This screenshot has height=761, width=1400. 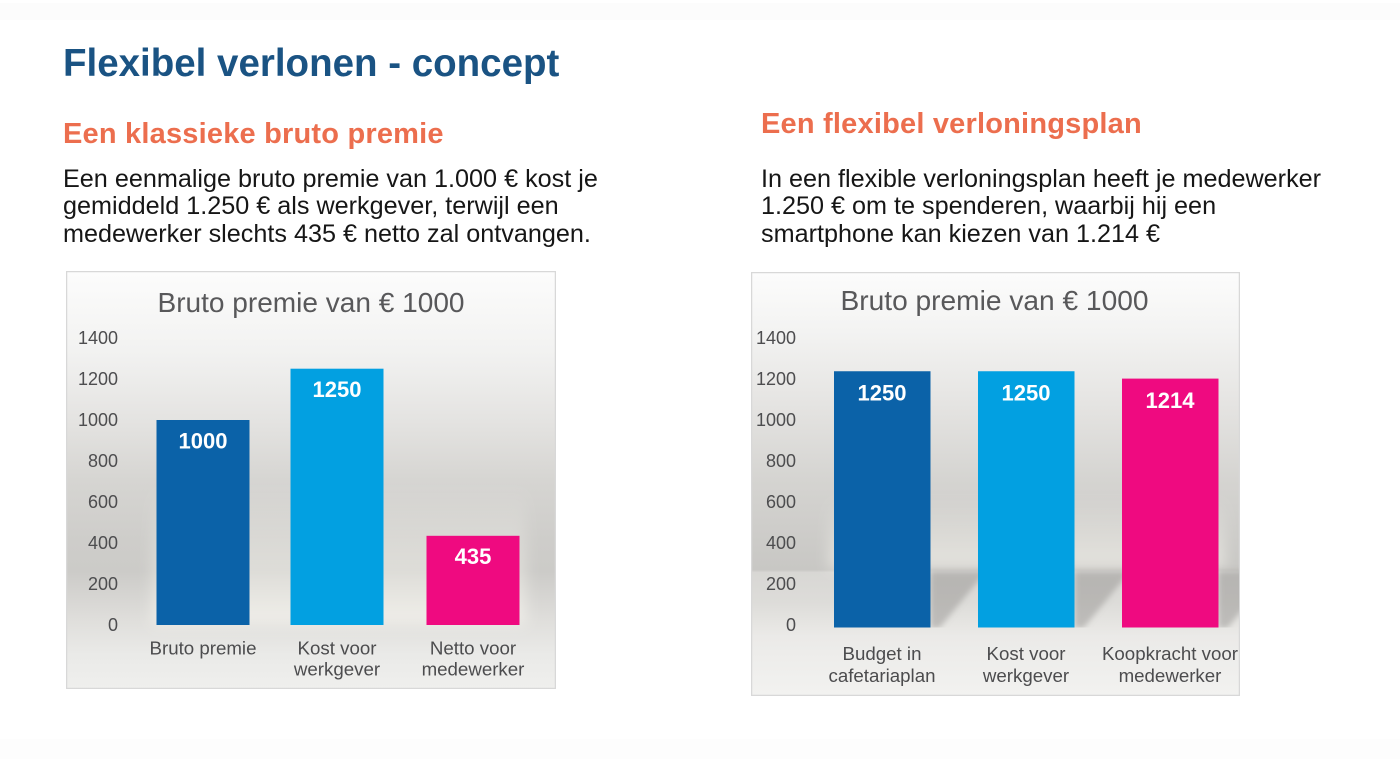 I want to click on svg-text: 435, so click(x=473, y=556).